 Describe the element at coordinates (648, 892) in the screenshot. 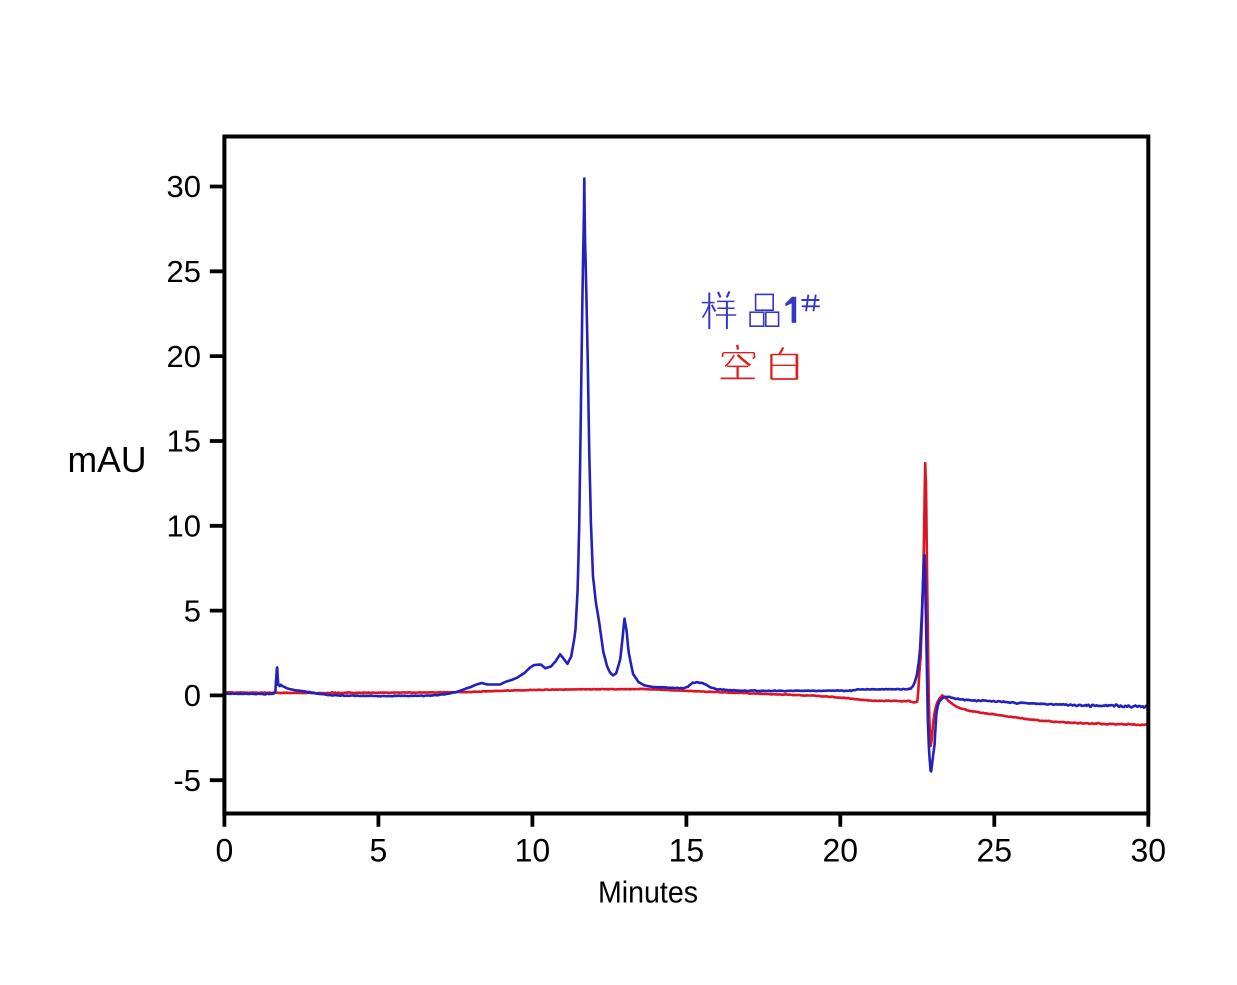

I see `svg-text: Minutes` at that location.